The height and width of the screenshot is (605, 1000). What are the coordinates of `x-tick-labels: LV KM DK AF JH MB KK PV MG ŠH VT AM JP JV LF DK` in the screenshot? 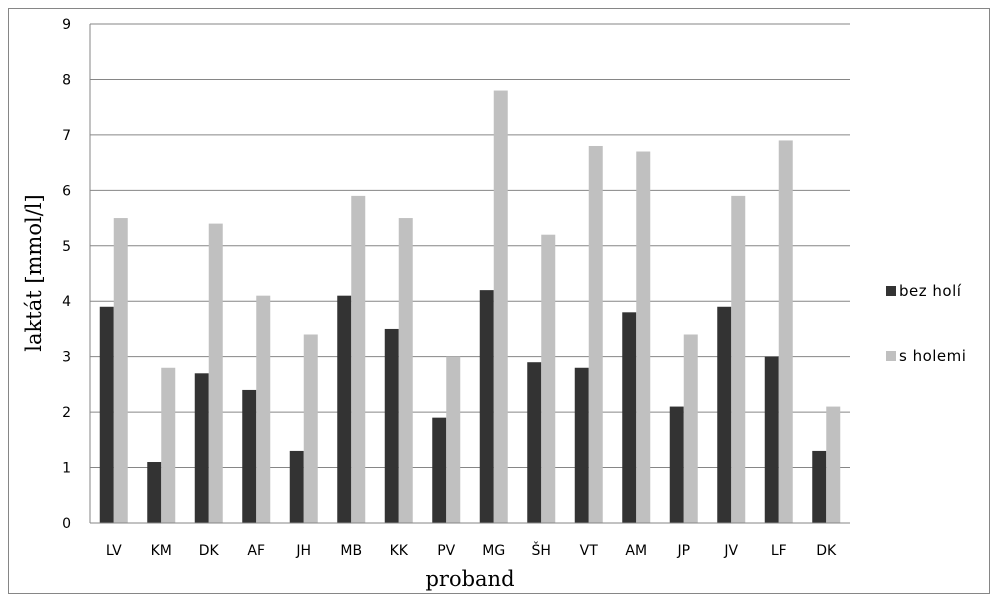 It's located at (471, 550).